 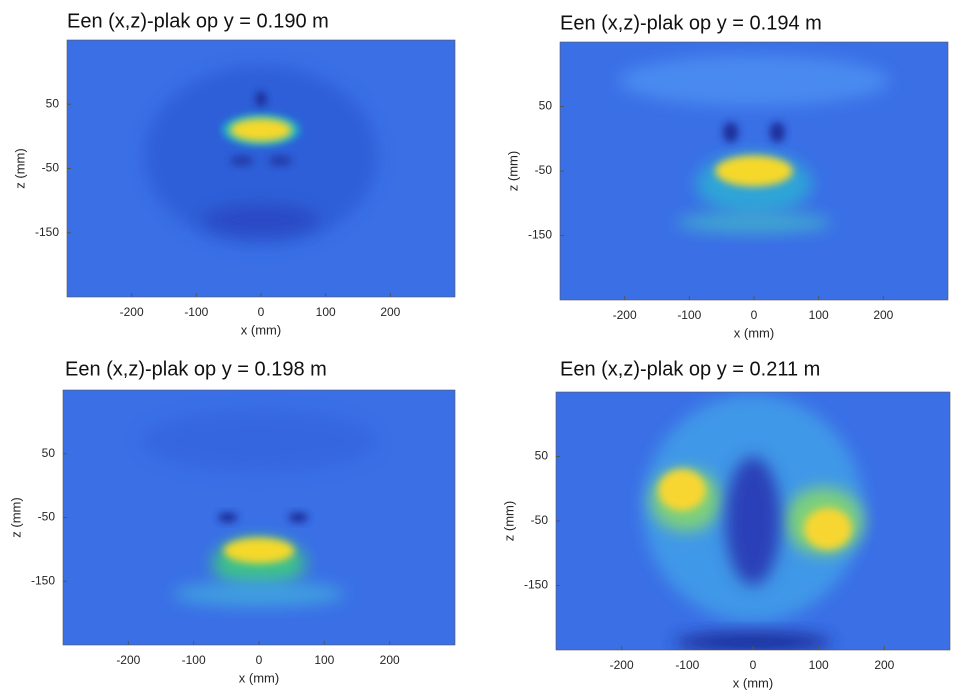 What do you see at coordinates (196, 369) in the screenshot?
I see `chart-title: Een (x,z)-plak op y = 0.198 m` at bounding box center [196, 369].